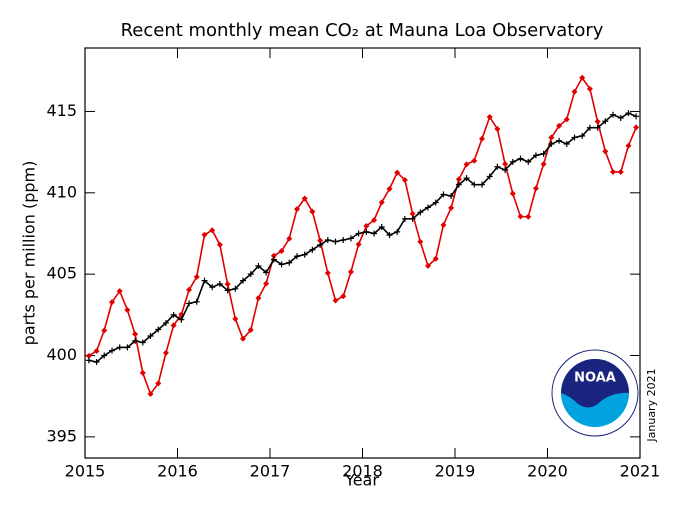 The height and width of the screenshot is (509, 680). What do you see at coordinates (61, 354) in the screenshot?
I see `y-tick-label: 400` at bounding box center [61, 354].